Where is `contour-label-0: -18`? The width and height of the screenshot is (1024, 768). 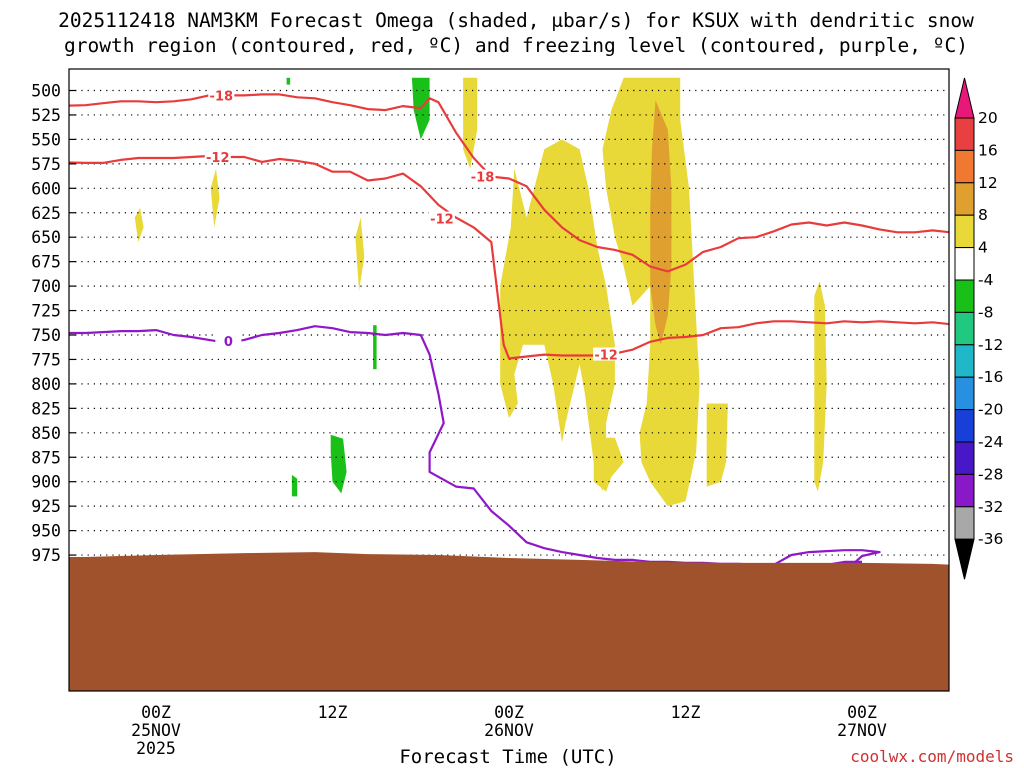 contour-label-0: -18 is located at coordinates (222, 96).